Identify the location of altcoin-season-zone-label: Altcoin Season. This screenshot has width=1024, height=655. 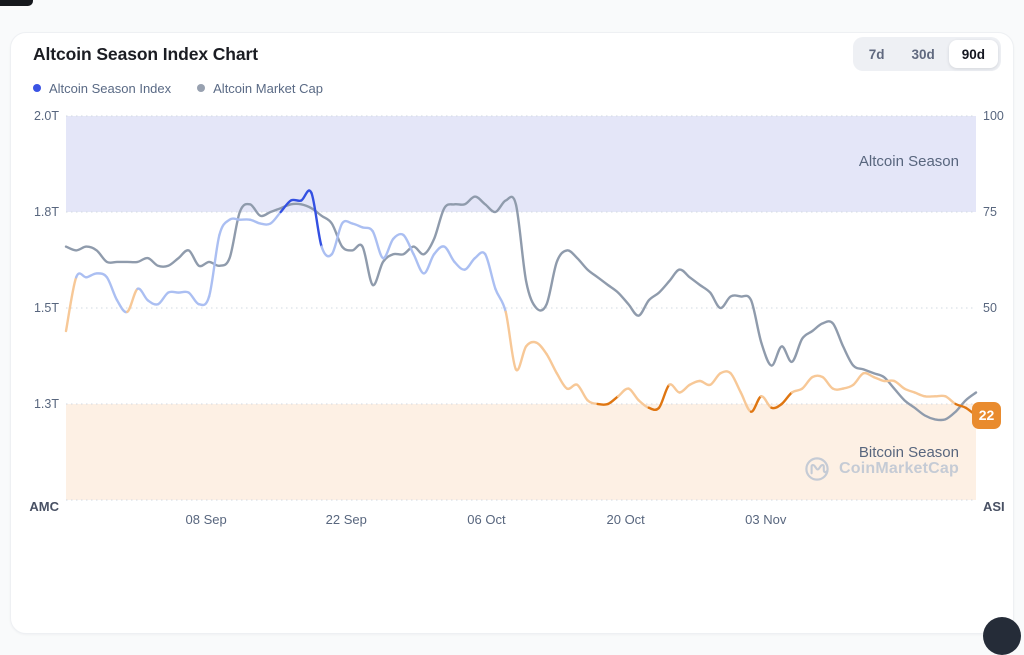
(909, 161).